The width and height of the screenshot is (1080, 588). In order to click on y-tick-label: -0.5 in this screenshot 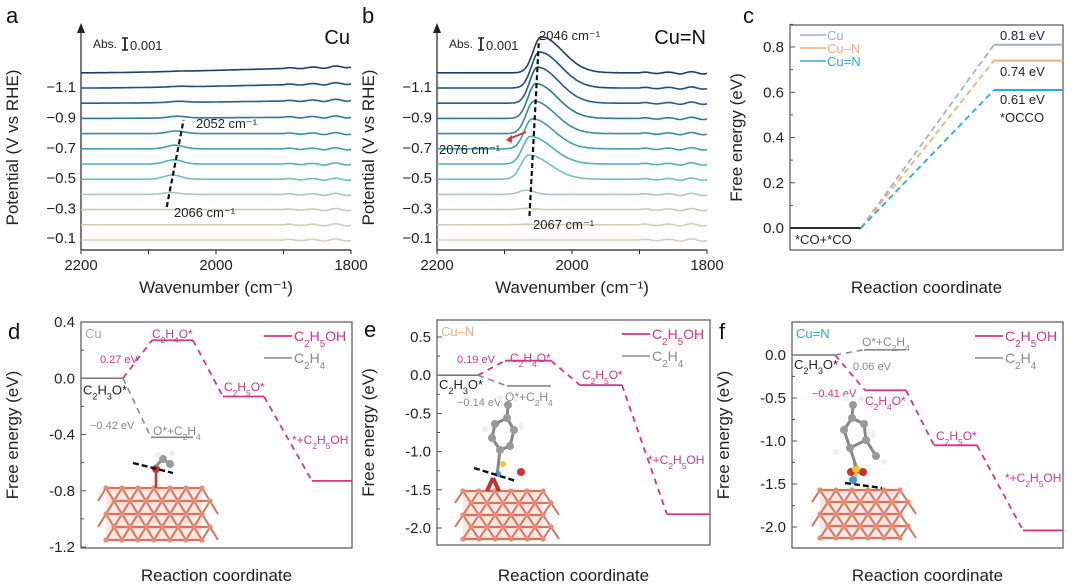, I will do `click(773, 398)`.